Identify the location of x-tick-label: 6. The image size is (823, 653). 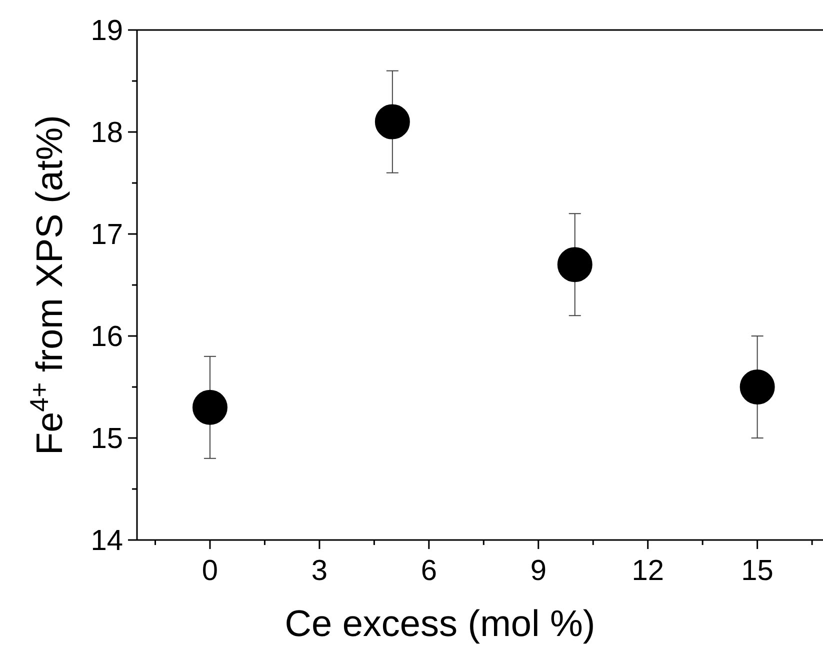
(428, 571).